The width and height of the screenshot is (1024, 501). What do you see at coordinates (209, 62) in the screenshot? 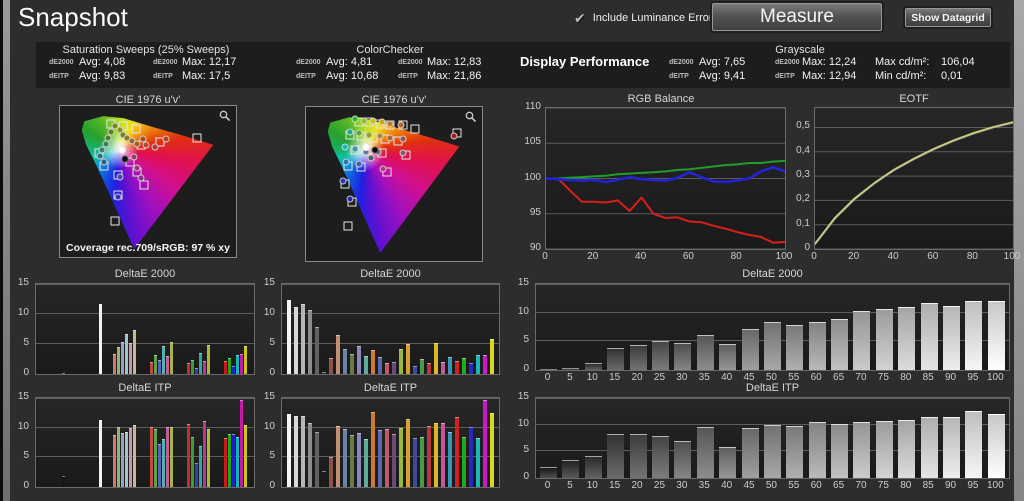
I see `stat-value: Max: 12,17` at bounding box center [209, 62].